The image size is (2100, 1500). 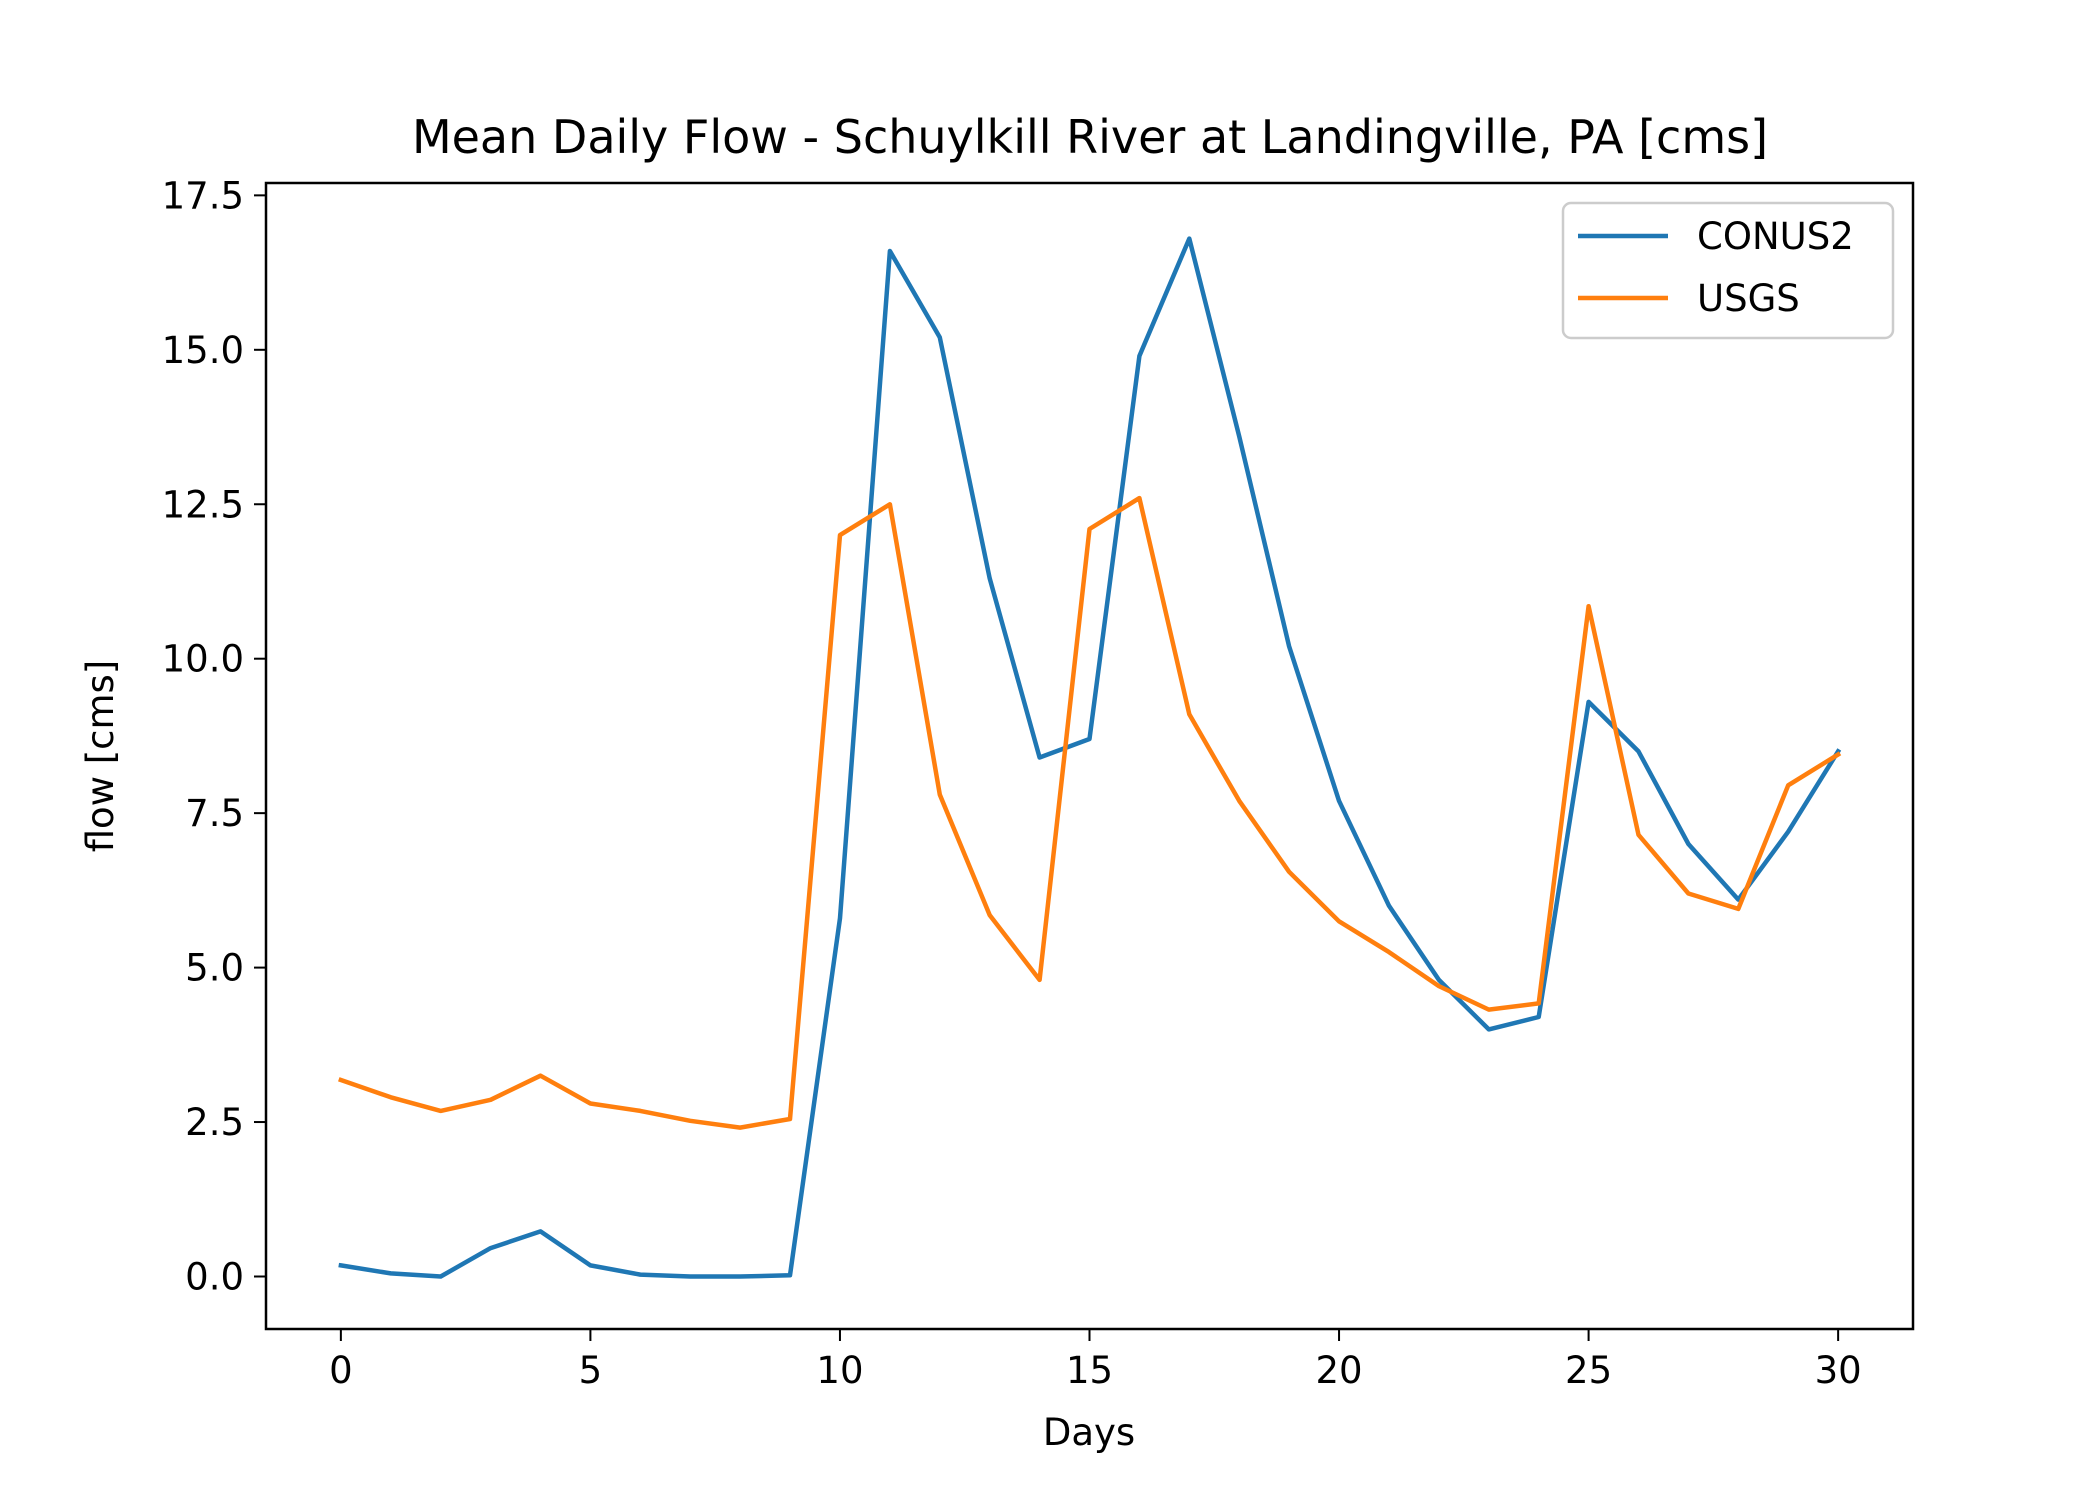 I want to click on y-tick-label: 17.5, so click(x=203, y=195).